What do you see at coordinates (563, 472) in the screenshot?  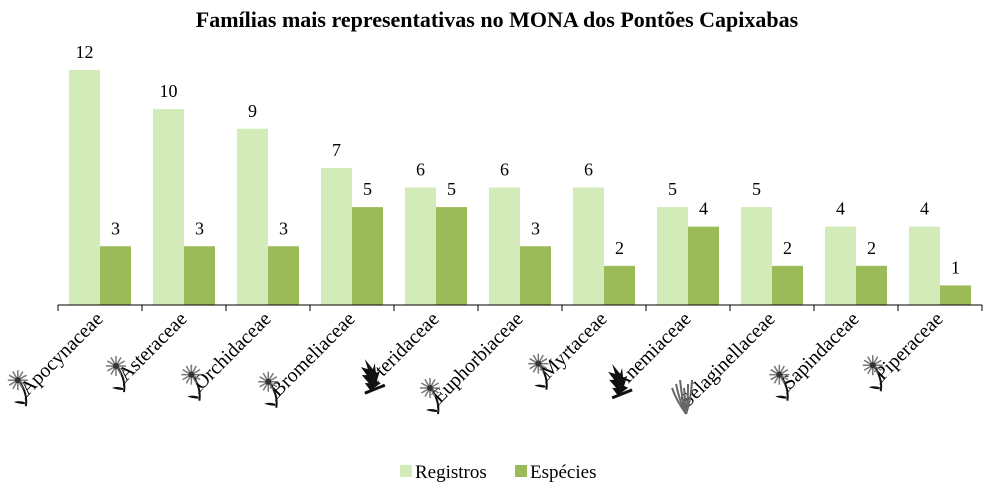 I see `legend-label-especies: Espécies` at bounding box center [563, 472].